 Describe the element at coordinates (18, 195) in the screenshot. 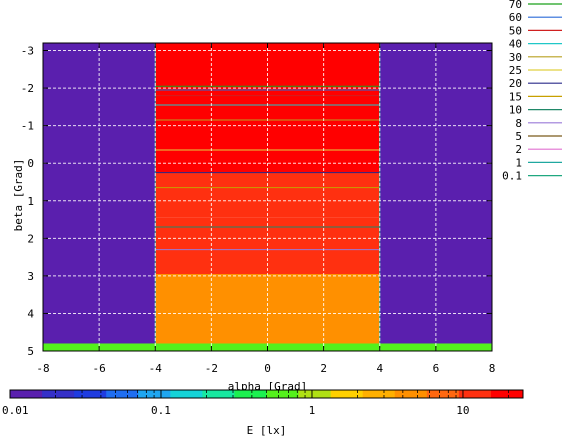

I see `y-axis-title: beta [Grad]` at that location.